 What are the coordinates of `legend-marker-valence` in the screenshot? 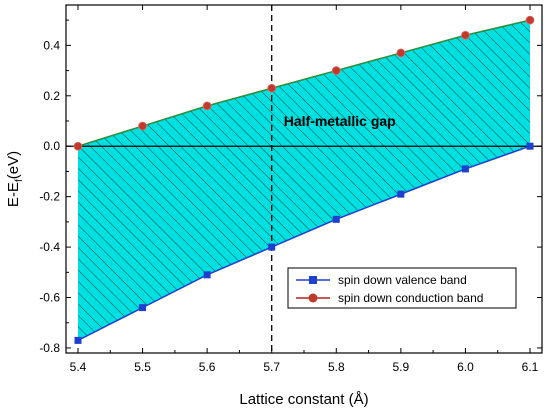 It's located at (313, 280).